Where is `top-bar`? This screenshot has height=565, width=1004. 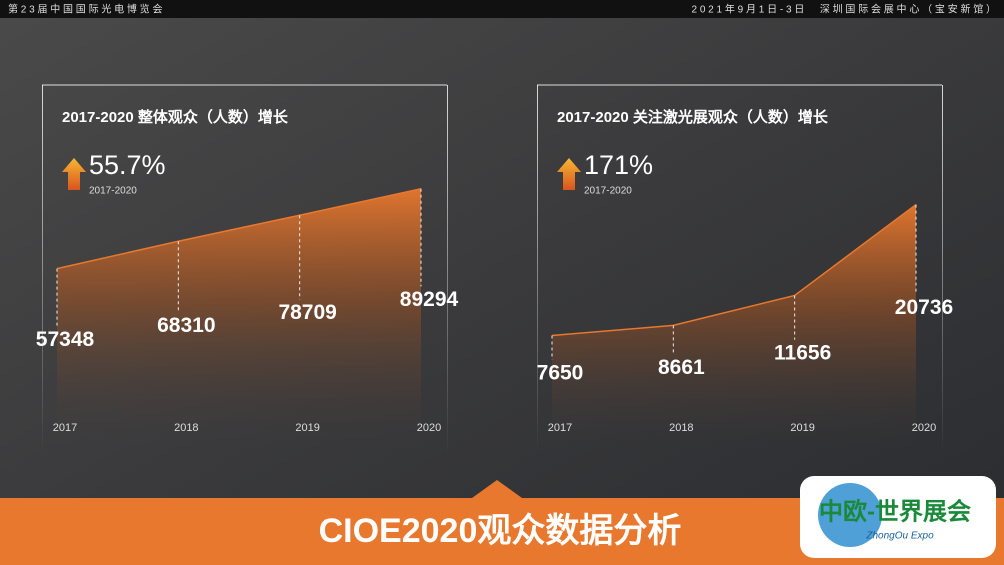 top-bar is located at coordinates (502, 9).